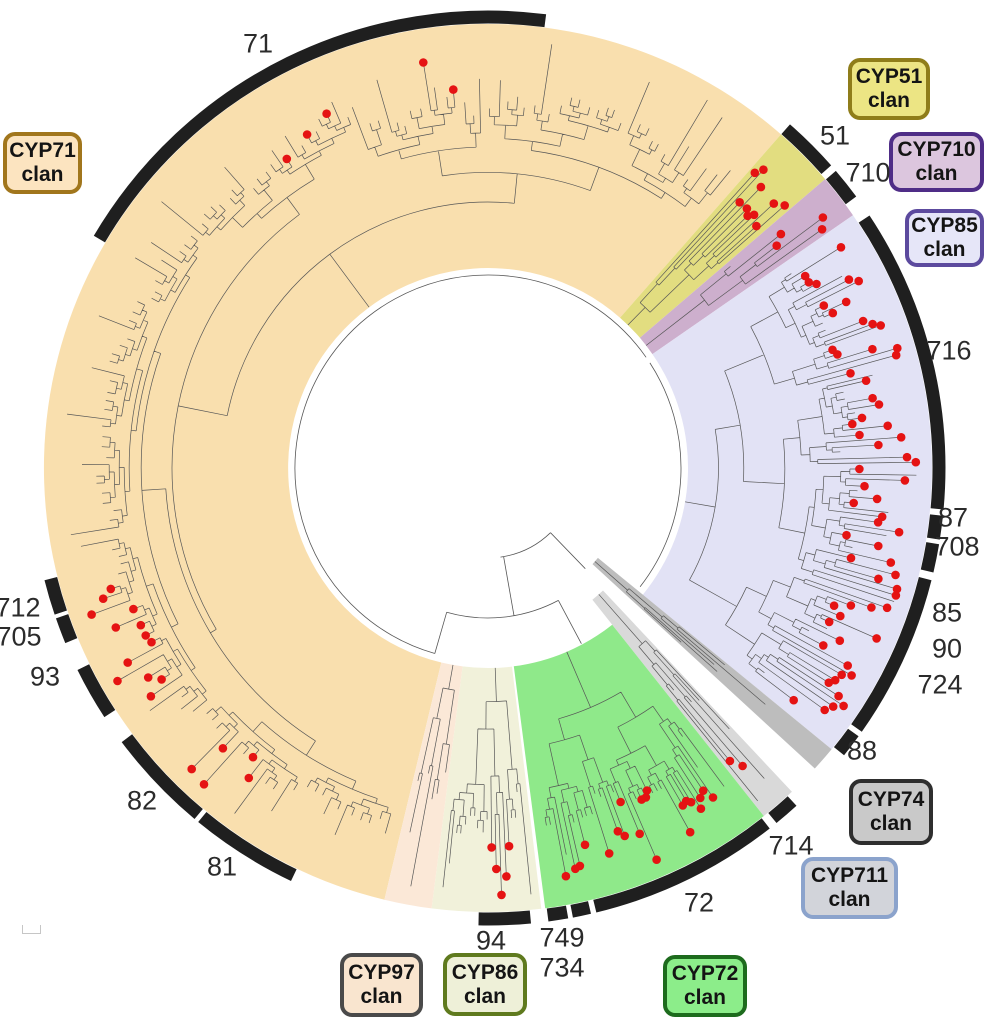 The image size is (987, 1024). What do you see at coordinates (432, 775) in the screenshot?
I see `dendrogram-cyp97` at bounding box center [432, 775].